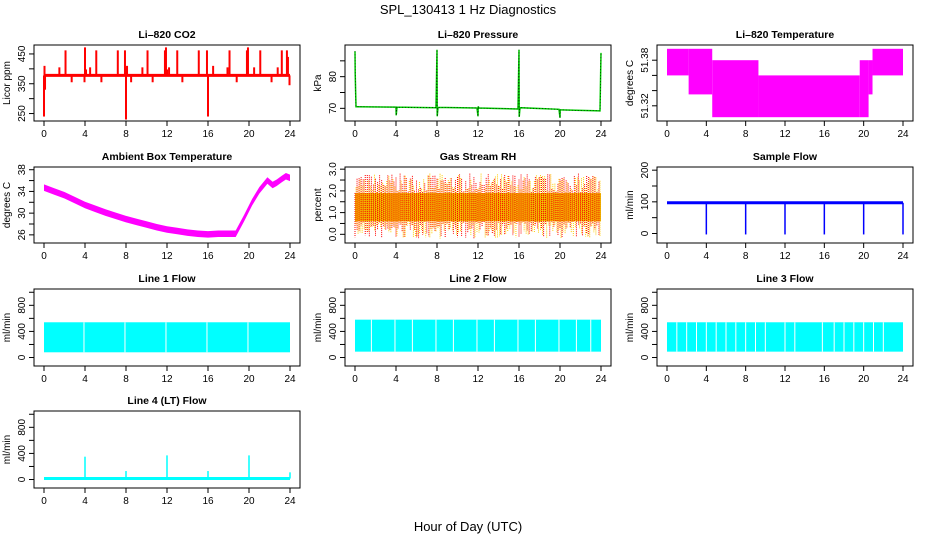 The width and height of the screenshot is (936, 540). I want to click on panel-title: Li–820 Temperature, so click(785, 35).